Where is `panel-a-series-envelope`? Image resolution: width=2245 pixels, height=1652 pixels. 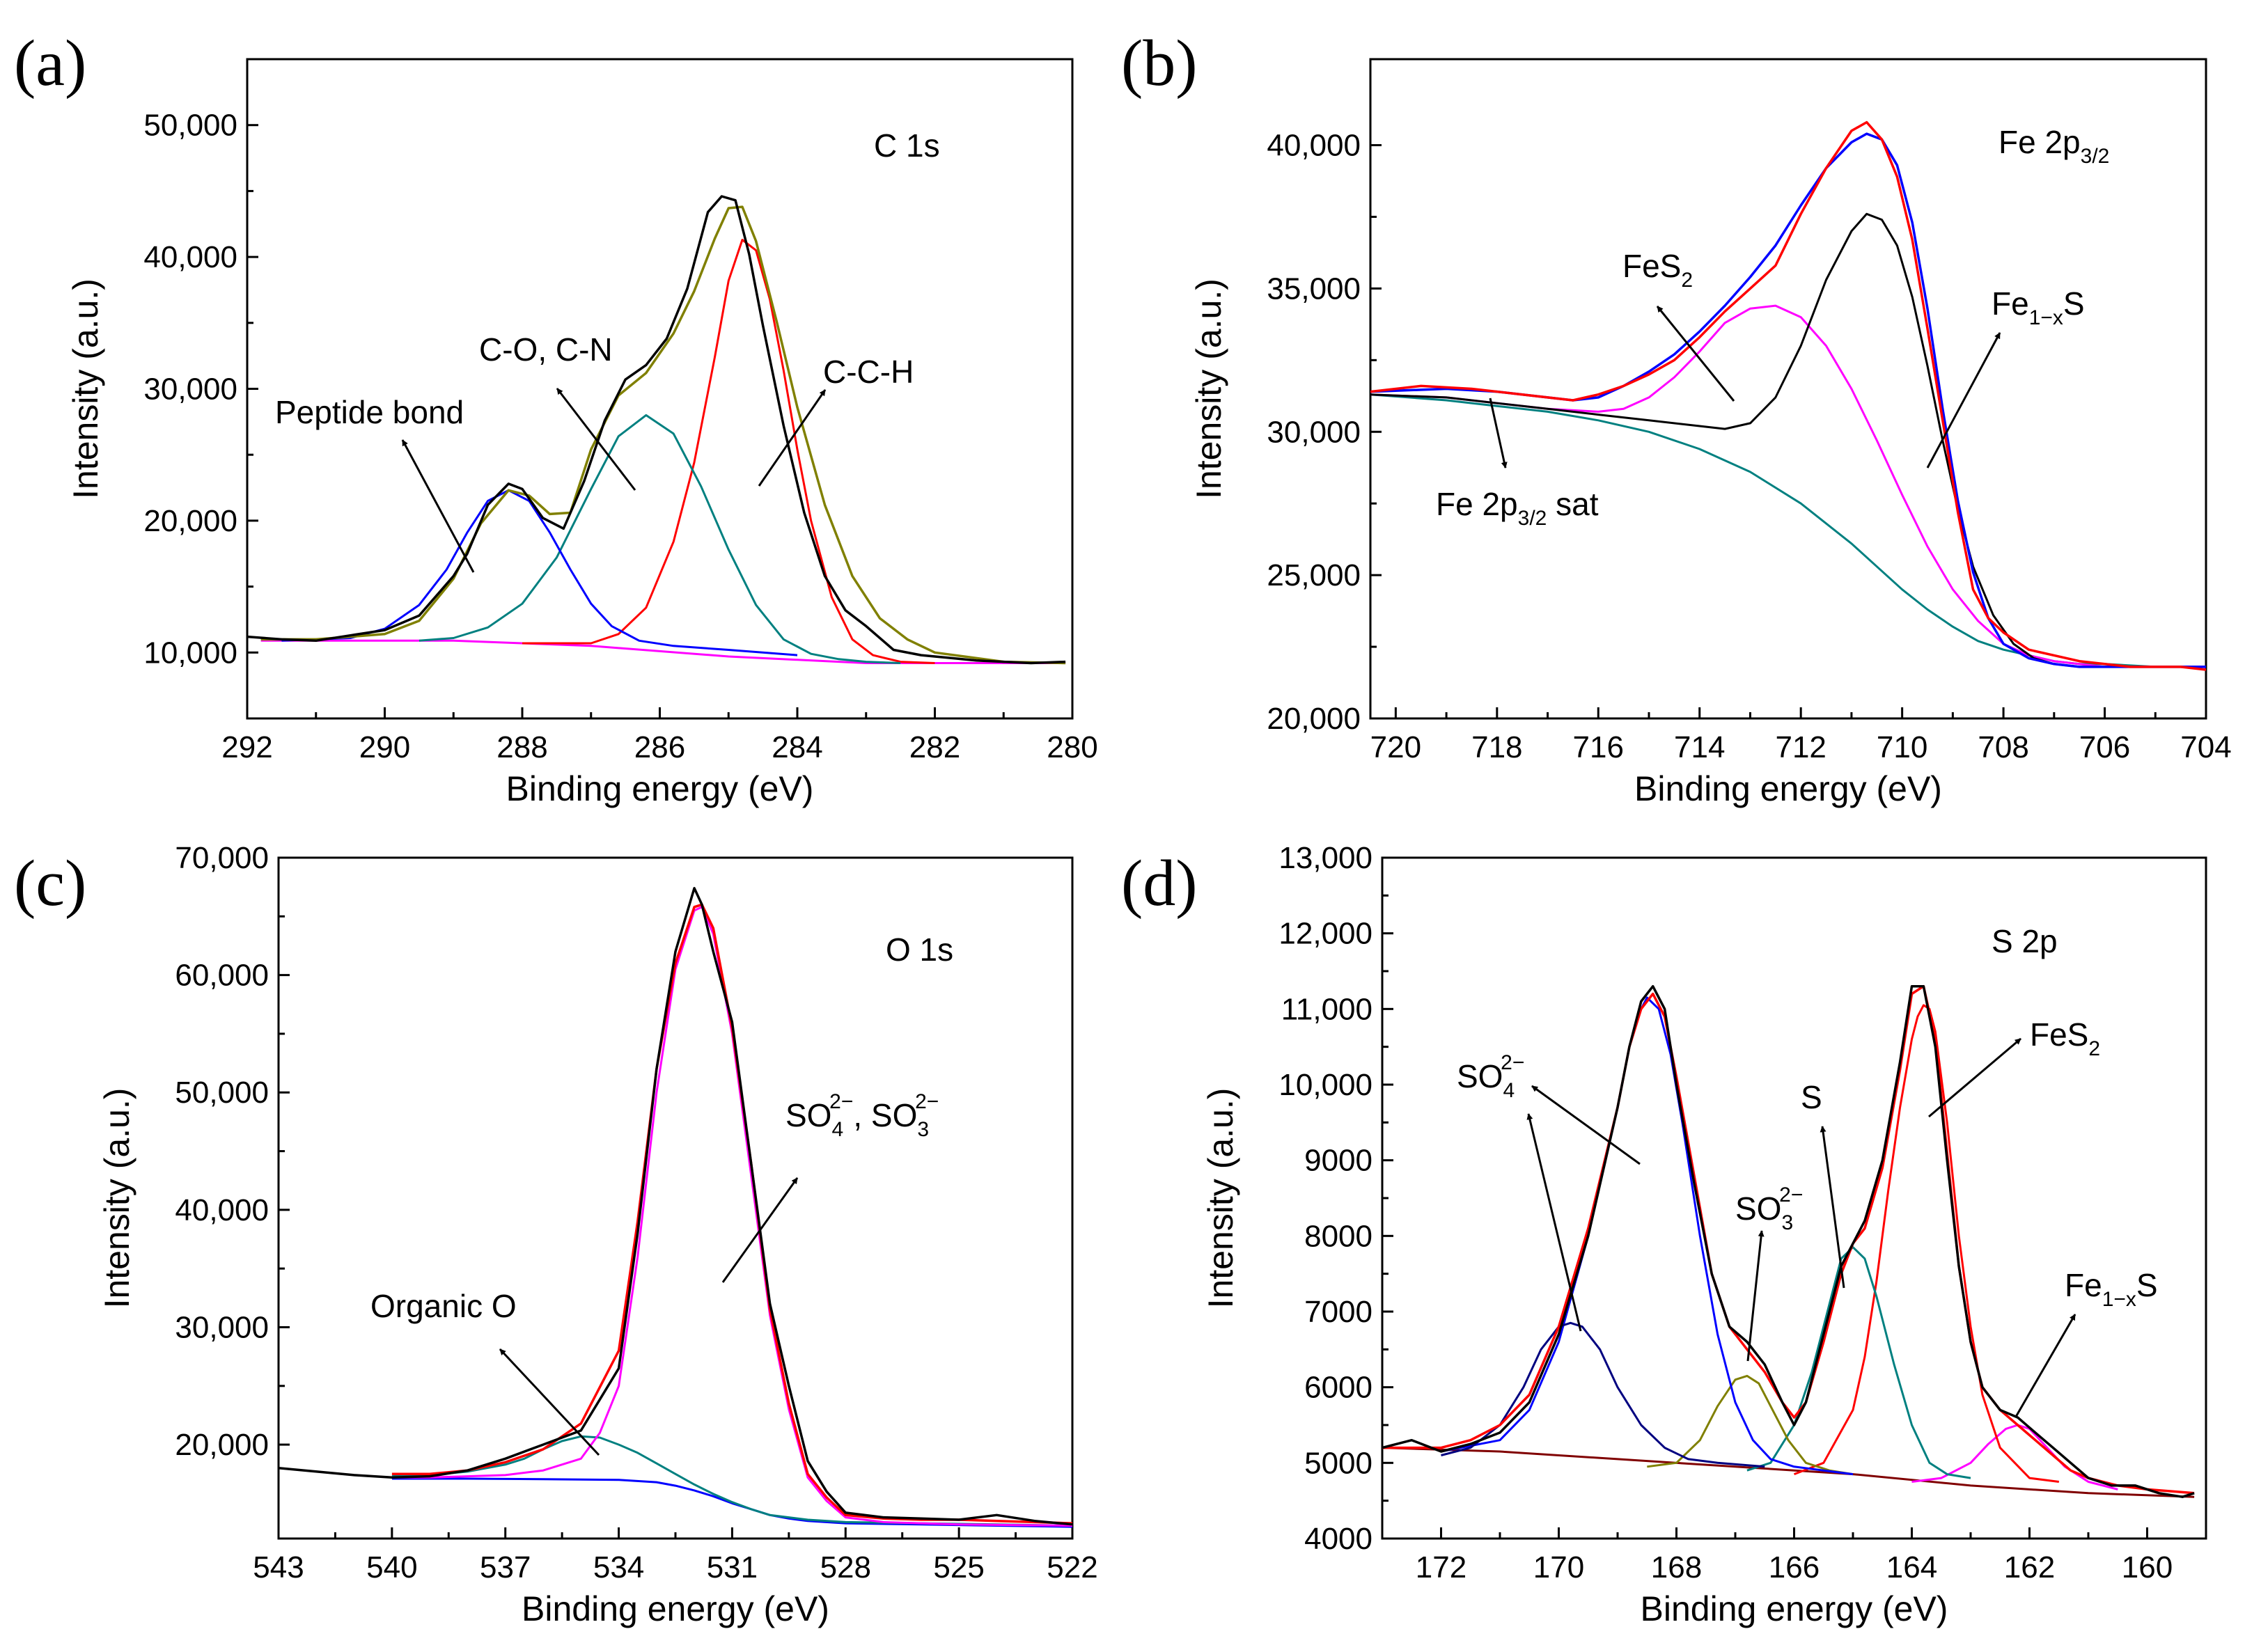
panel-a-series-envelope is located at coordinates (663, 435).